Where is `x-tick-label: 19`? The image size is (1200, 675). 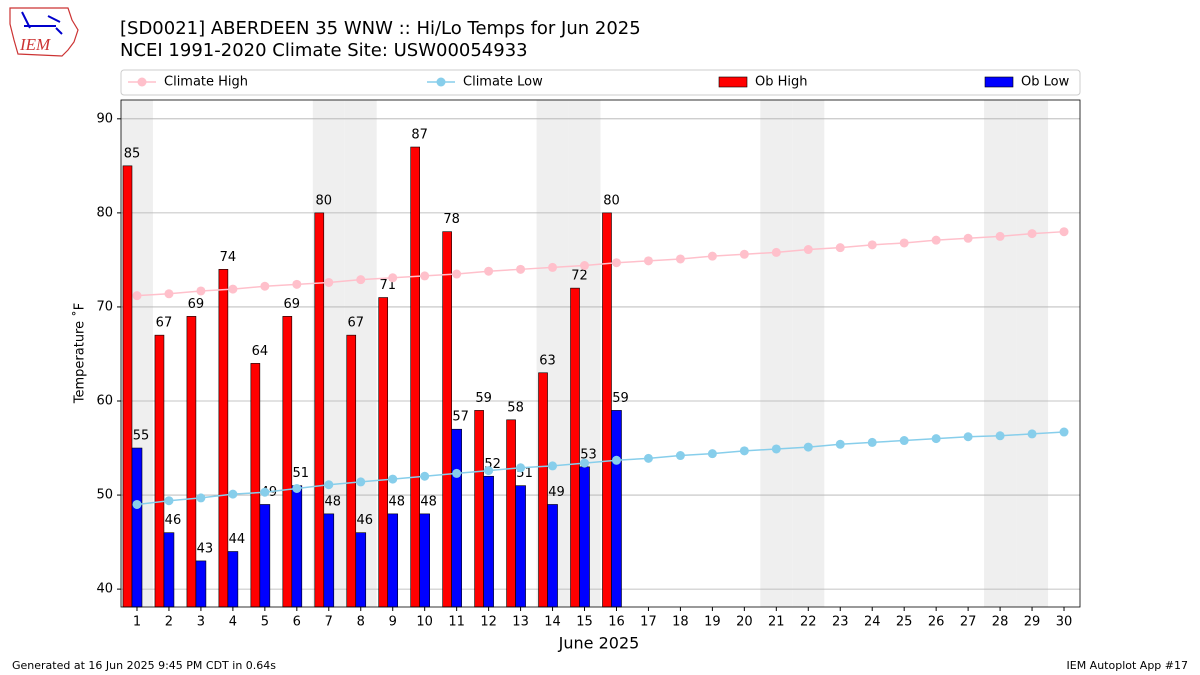 x-tick-label: 19 is located at coordinates (712, 622).